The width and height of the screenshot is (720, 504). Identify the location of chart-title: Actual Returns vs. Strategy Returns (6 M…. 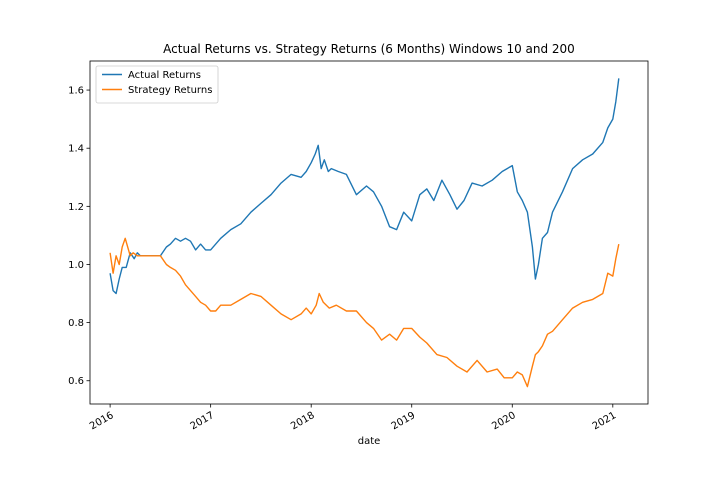
(369, 49).